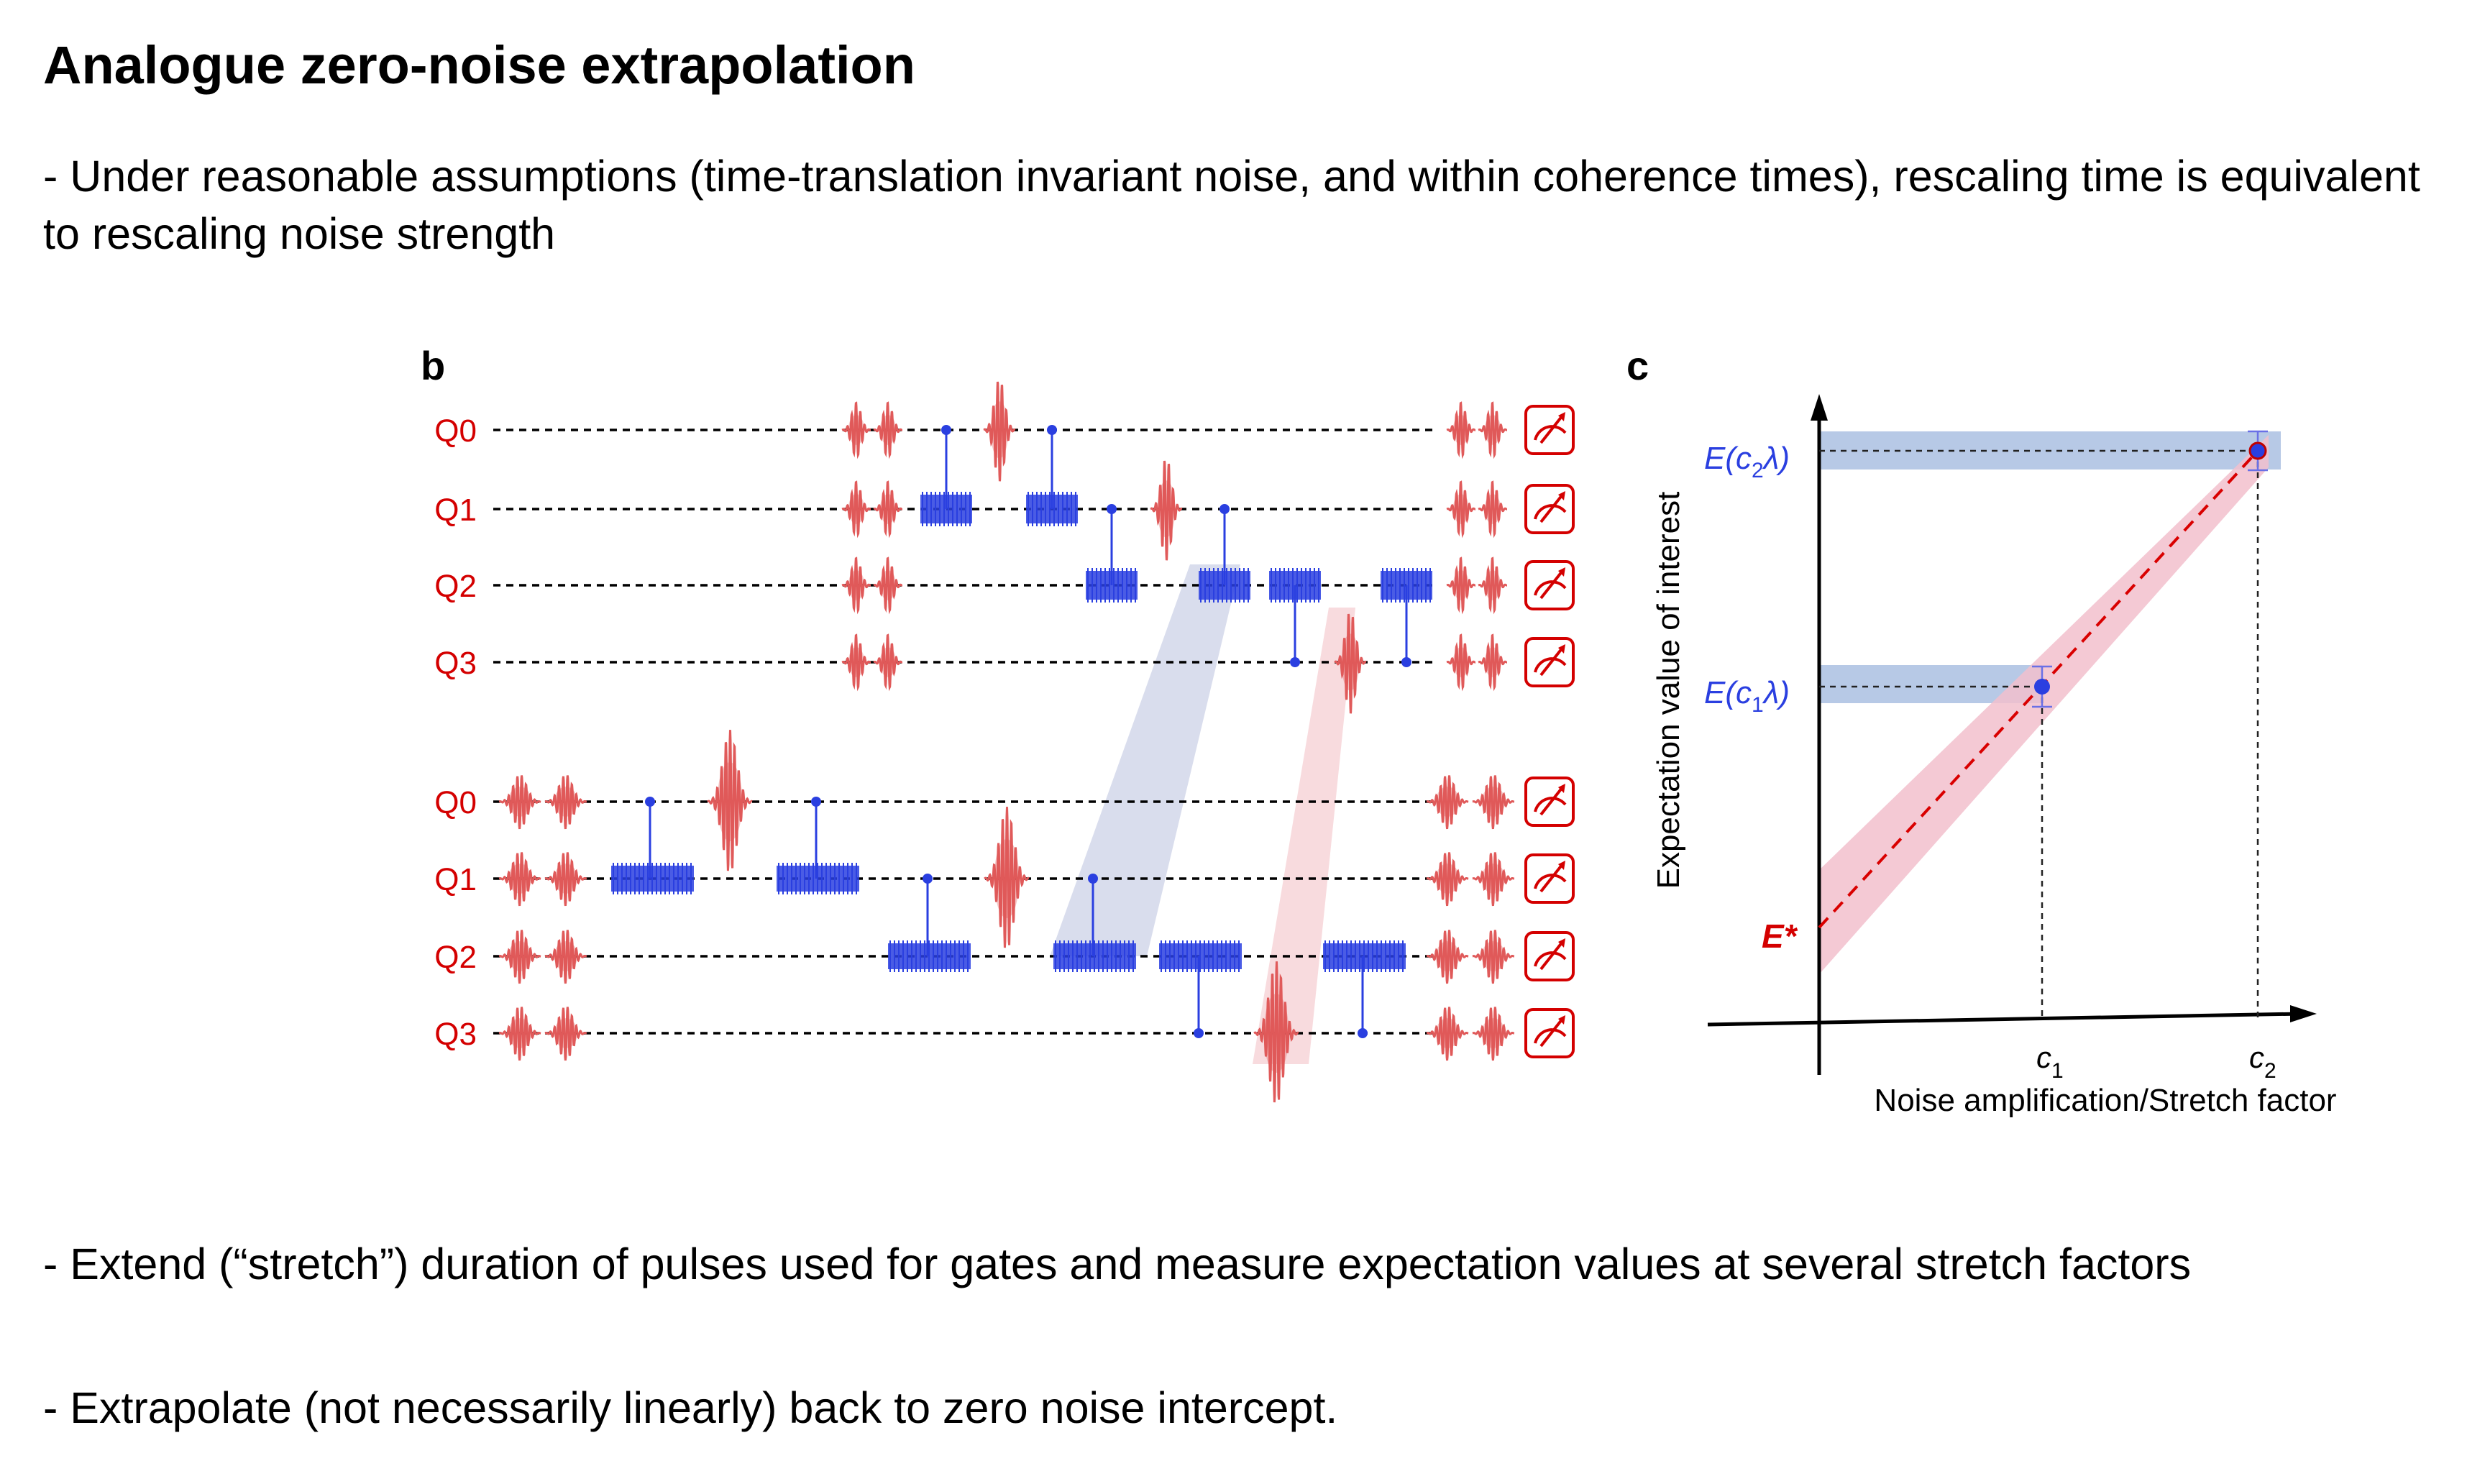 The width and height of the screenshot is (2485, 1484). I want to click on bottom-prep-pulse-q1-b, so click(566, 879).